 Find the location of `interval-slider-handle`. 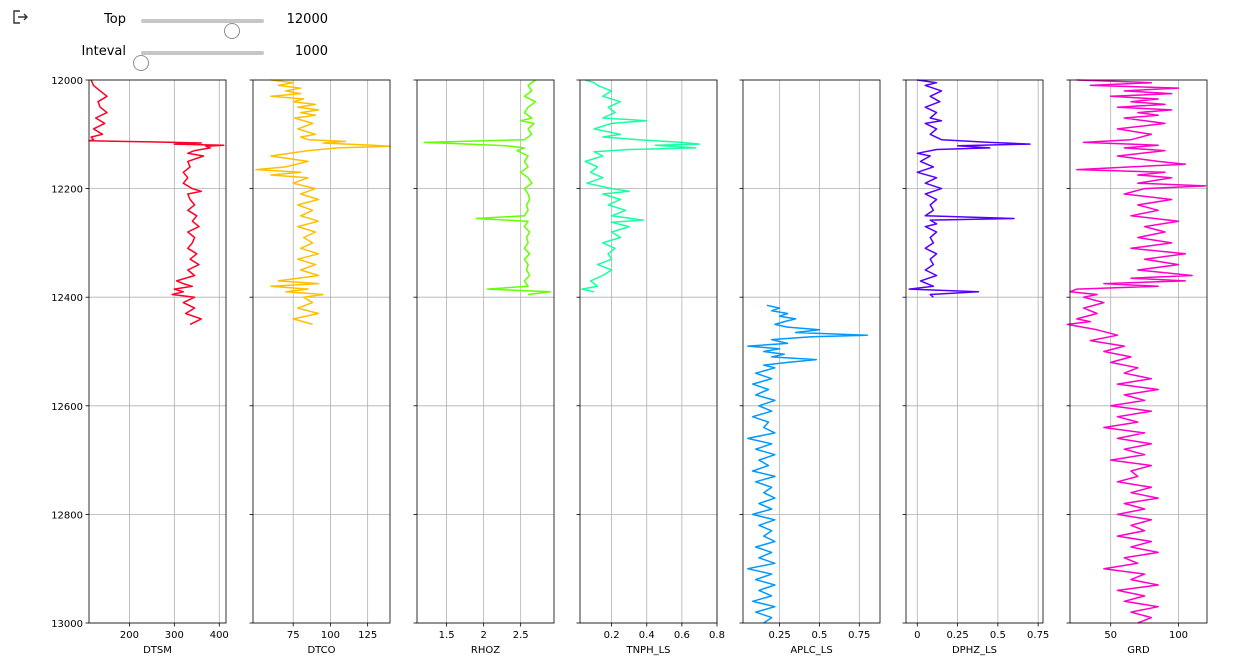

interval-slider-handle is located at coordinates (141, 63).